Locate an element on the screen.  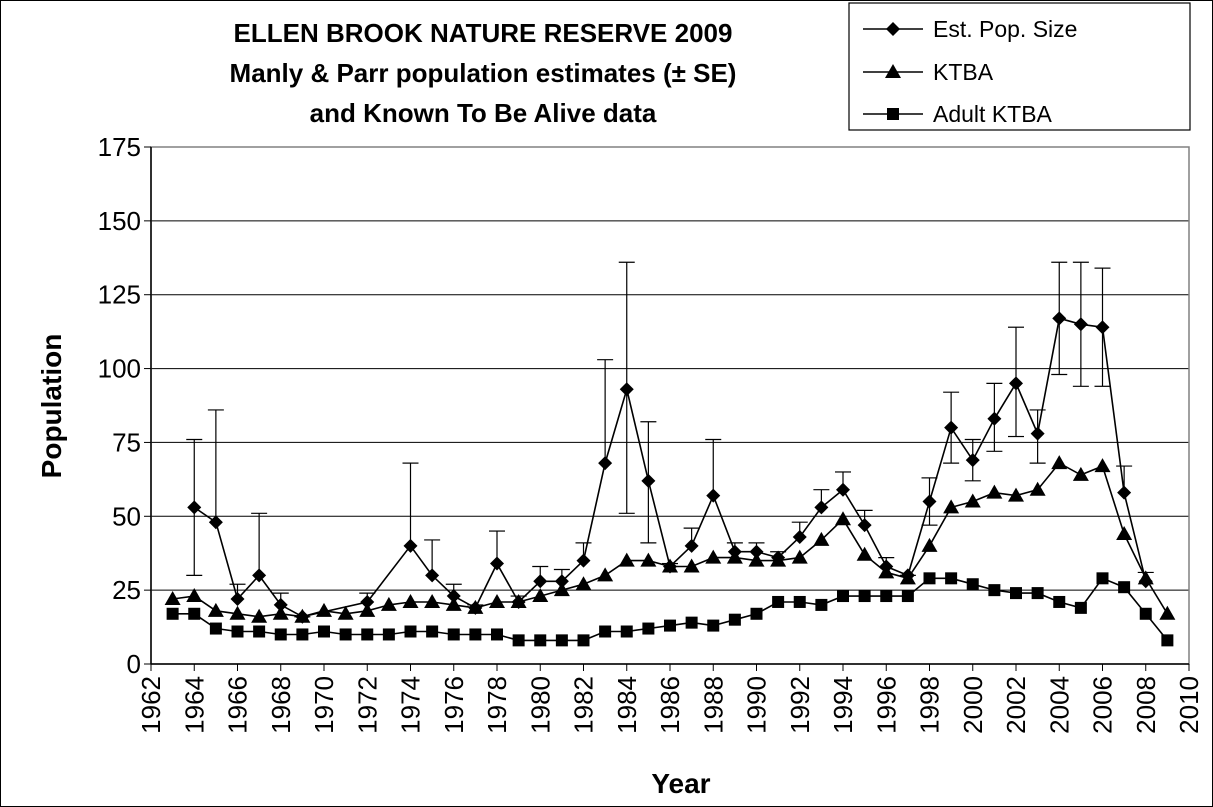
chart-title-line-2: Manly & Parr population estimates (± SE) is located at coordinates (483, 73).